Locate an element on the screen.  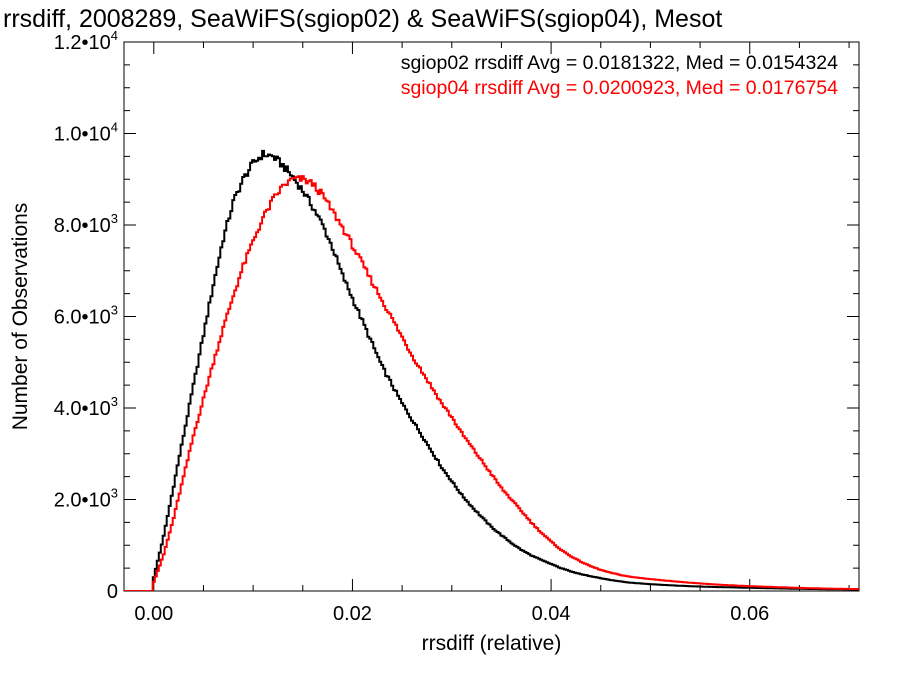
y-tick-label: 0 is located at coordinates (112, 592).